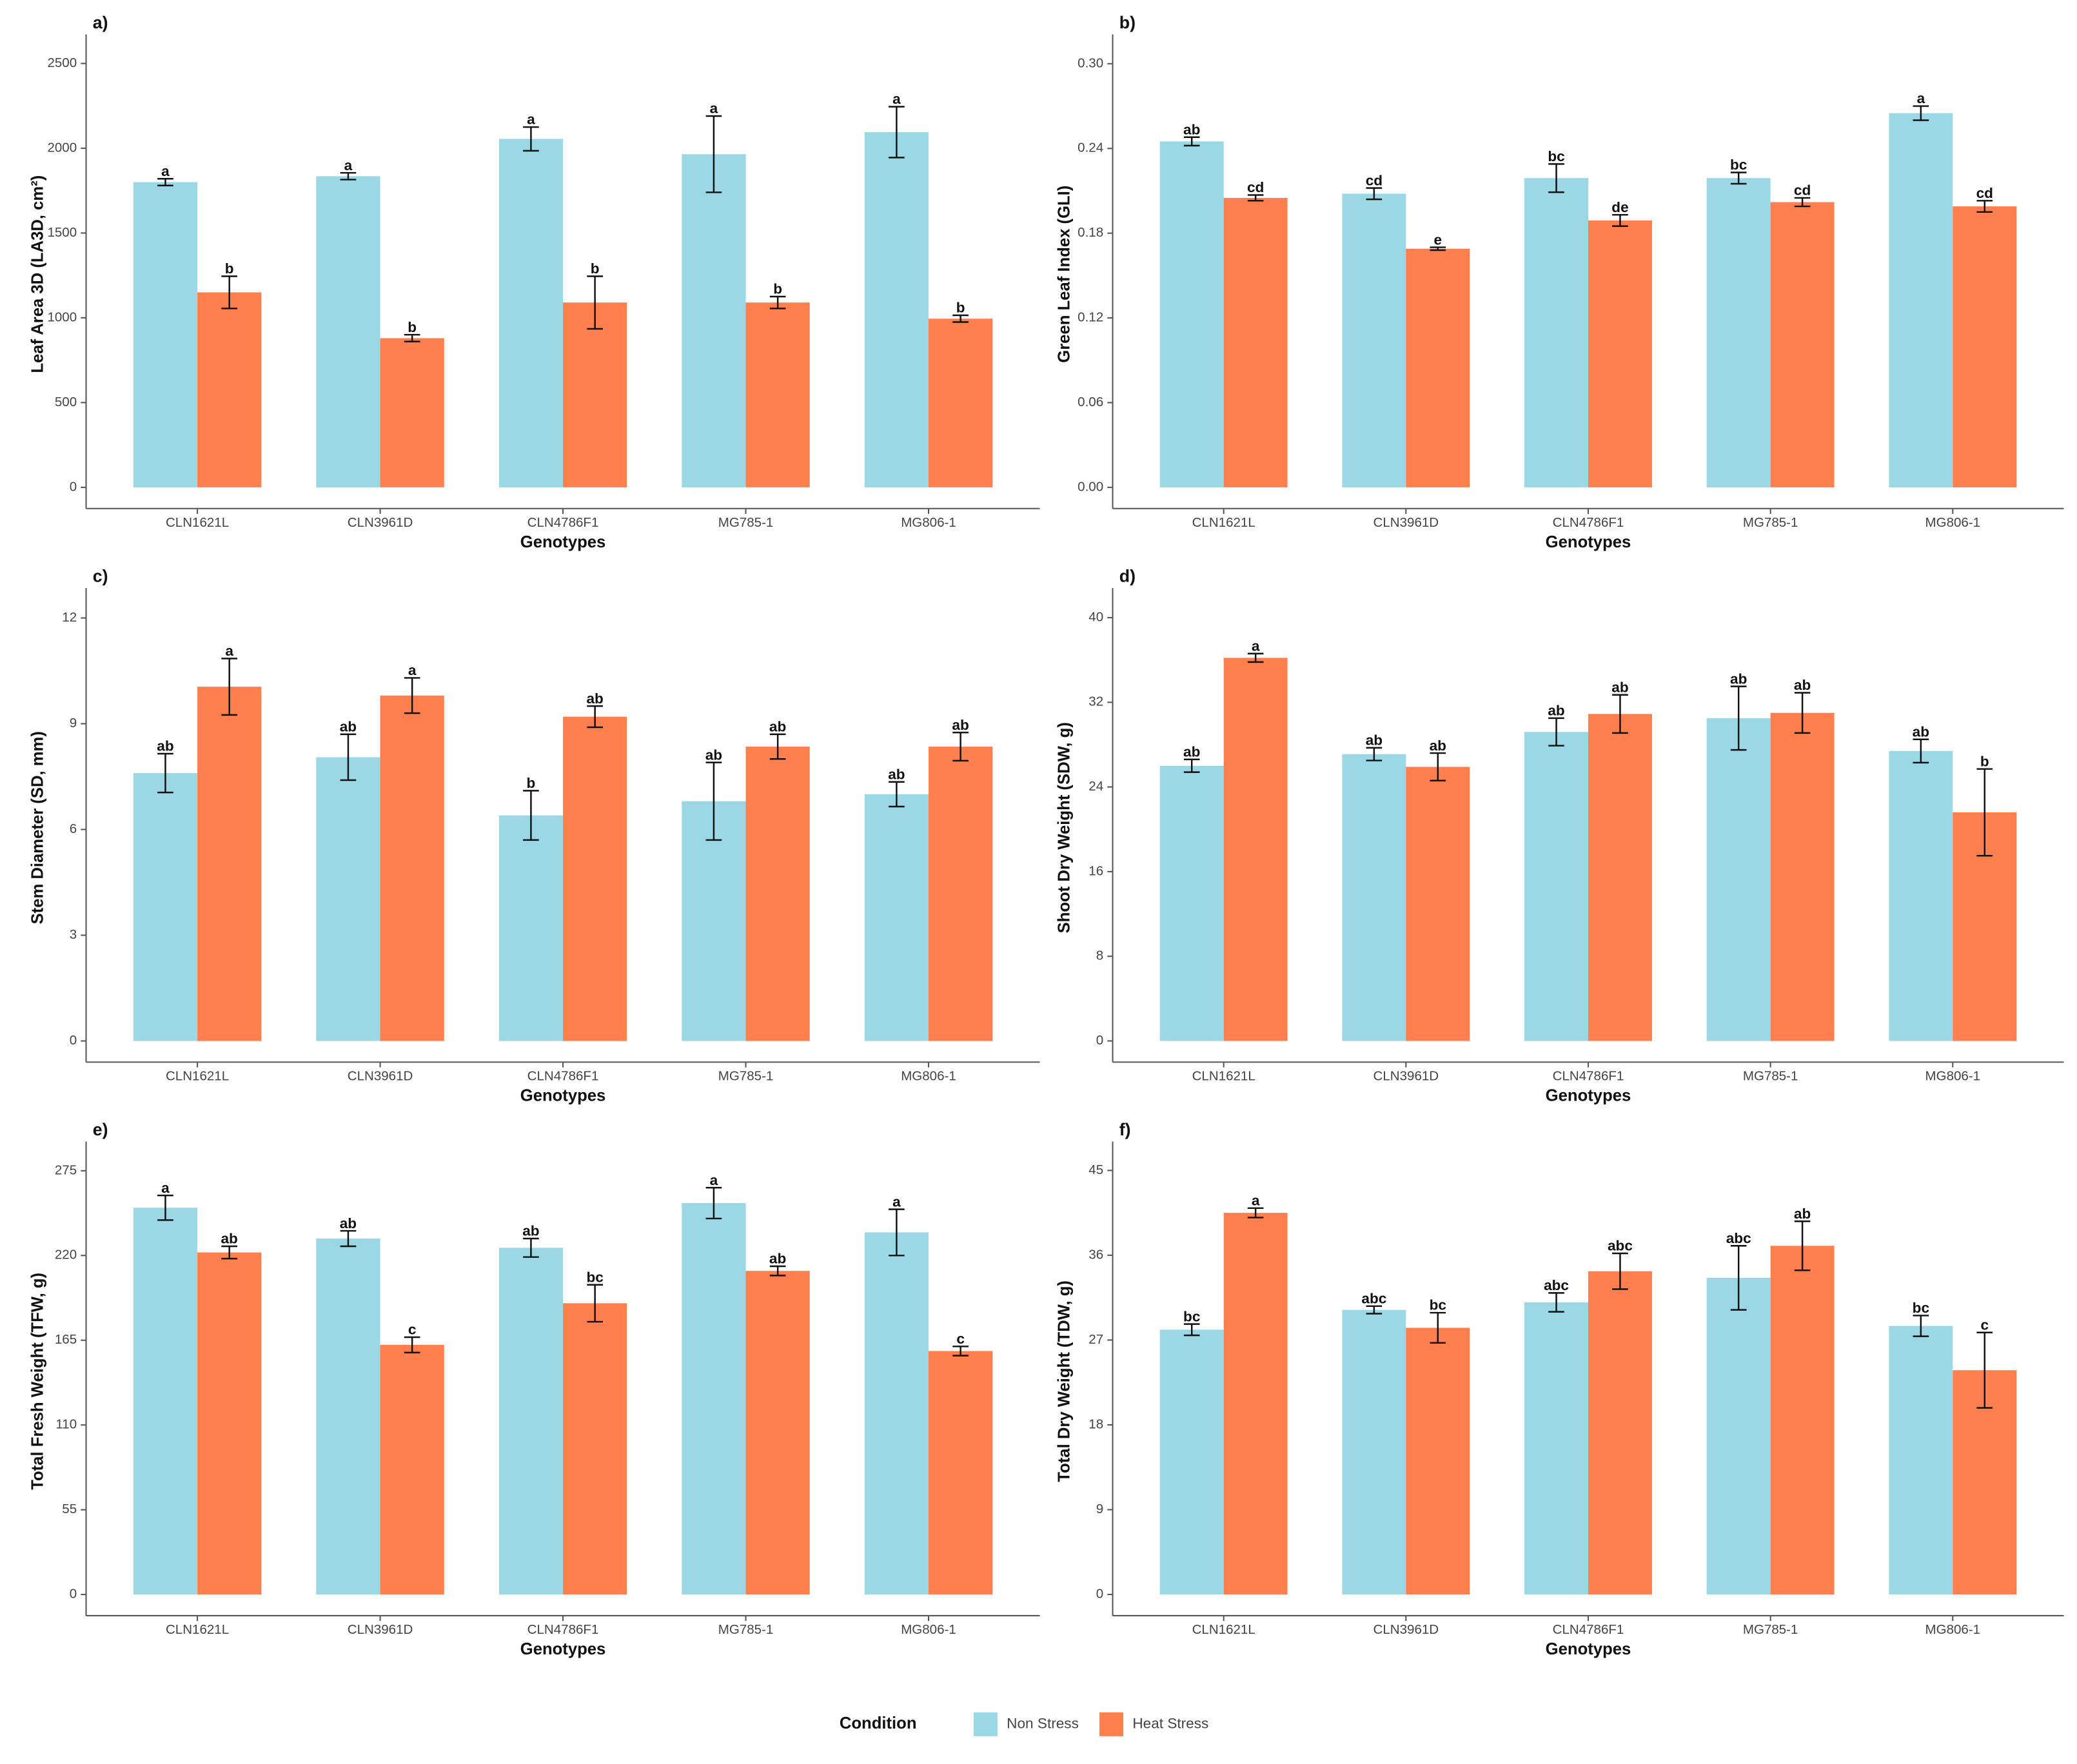 This screenshot has width=2077, height=1764. Describe the element at coordinates (1099, 955) in the screenshot. I see `y-tick-label: 8` at that location.